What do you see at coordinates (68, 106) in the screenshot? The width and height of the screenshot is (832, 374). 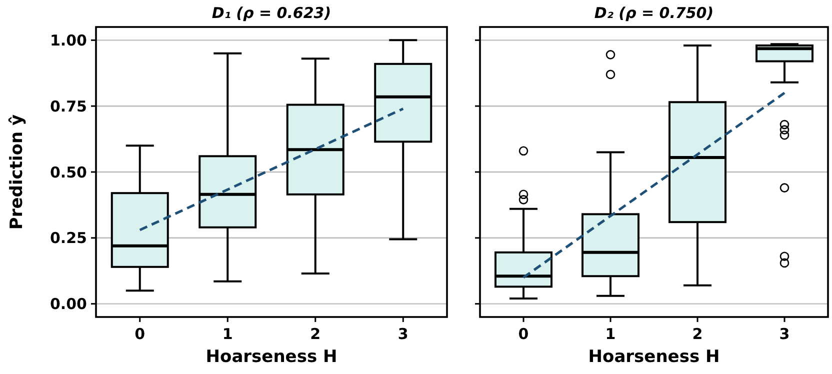 I see `y-tick-label: 0.75` at bounding box center [68, 106].